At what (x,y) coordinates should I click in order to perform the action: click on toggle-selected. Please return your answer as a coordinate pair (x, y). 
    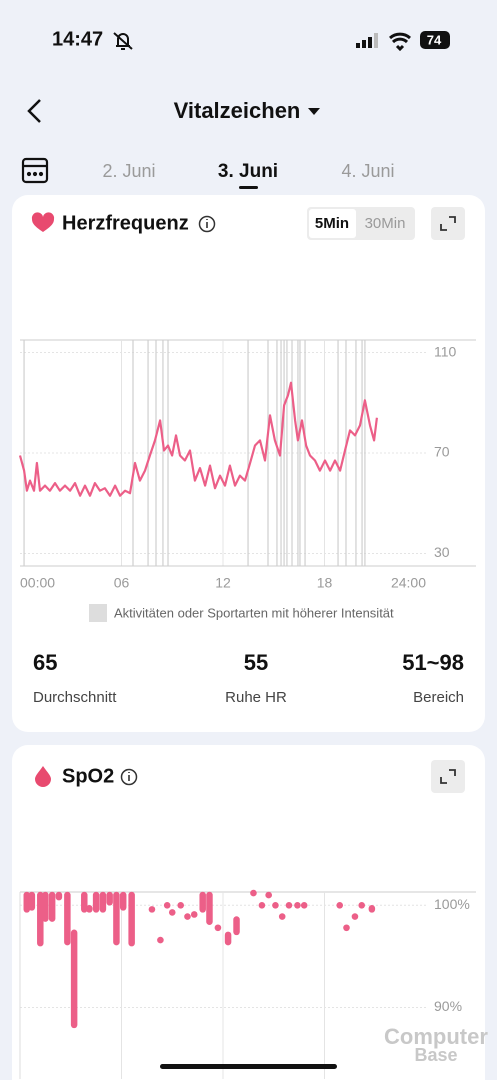
    Looking at the image, I should click on (332, 223).